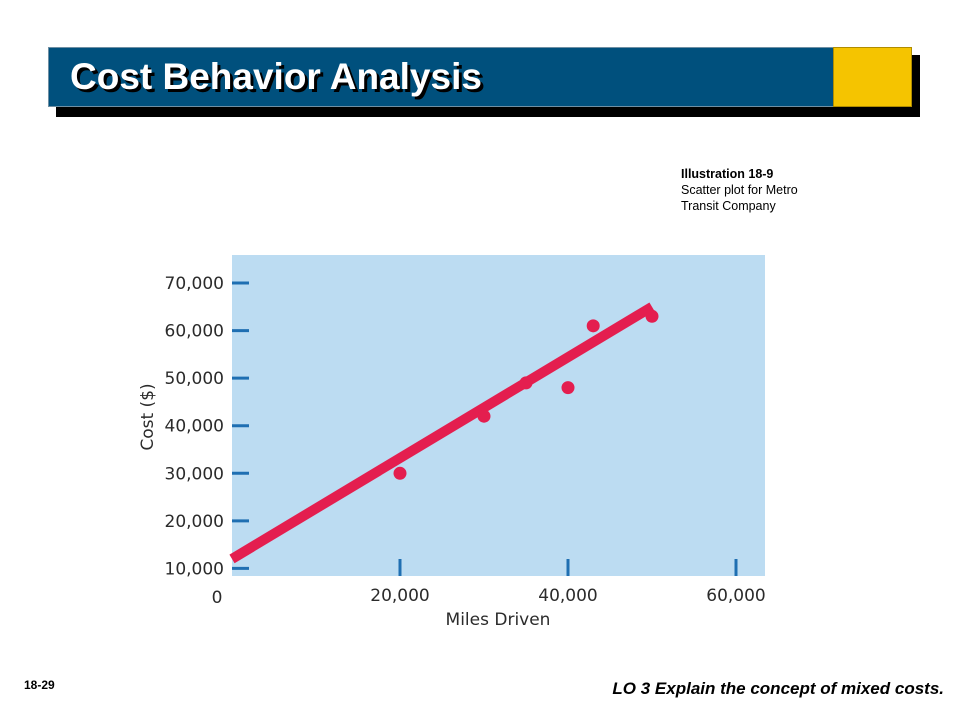 Image resolution: width=960 pixels, height=720 pixels. What do you see at coordinates (39, 685) in the screenshot?
I see `slide-number: 18-29` at bounding box center [39, 685].